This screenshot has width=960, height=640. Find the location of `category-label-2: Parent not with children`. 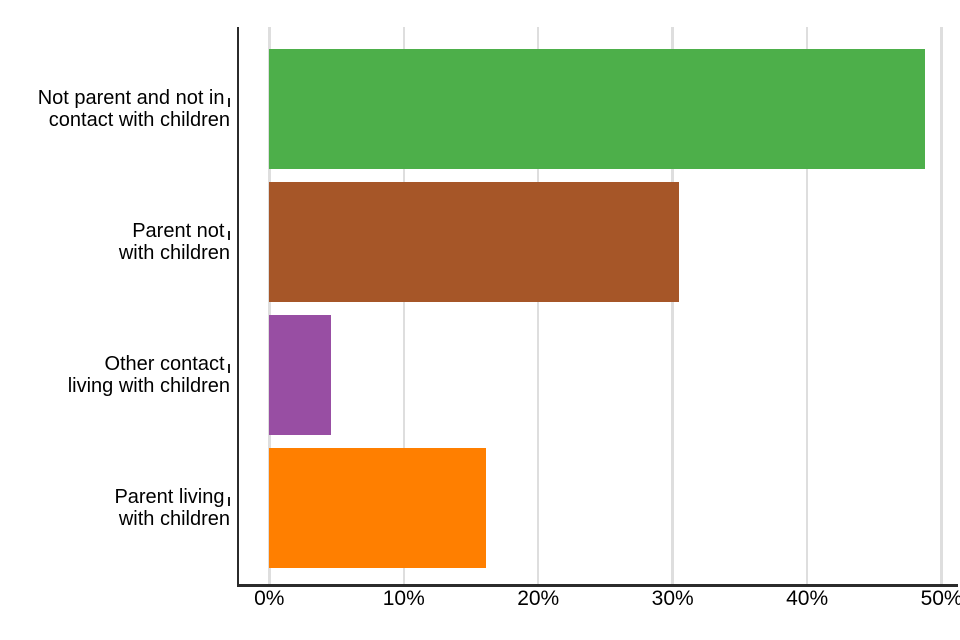

category-label-2: Parent not with children is located at coordinates (120, 242).